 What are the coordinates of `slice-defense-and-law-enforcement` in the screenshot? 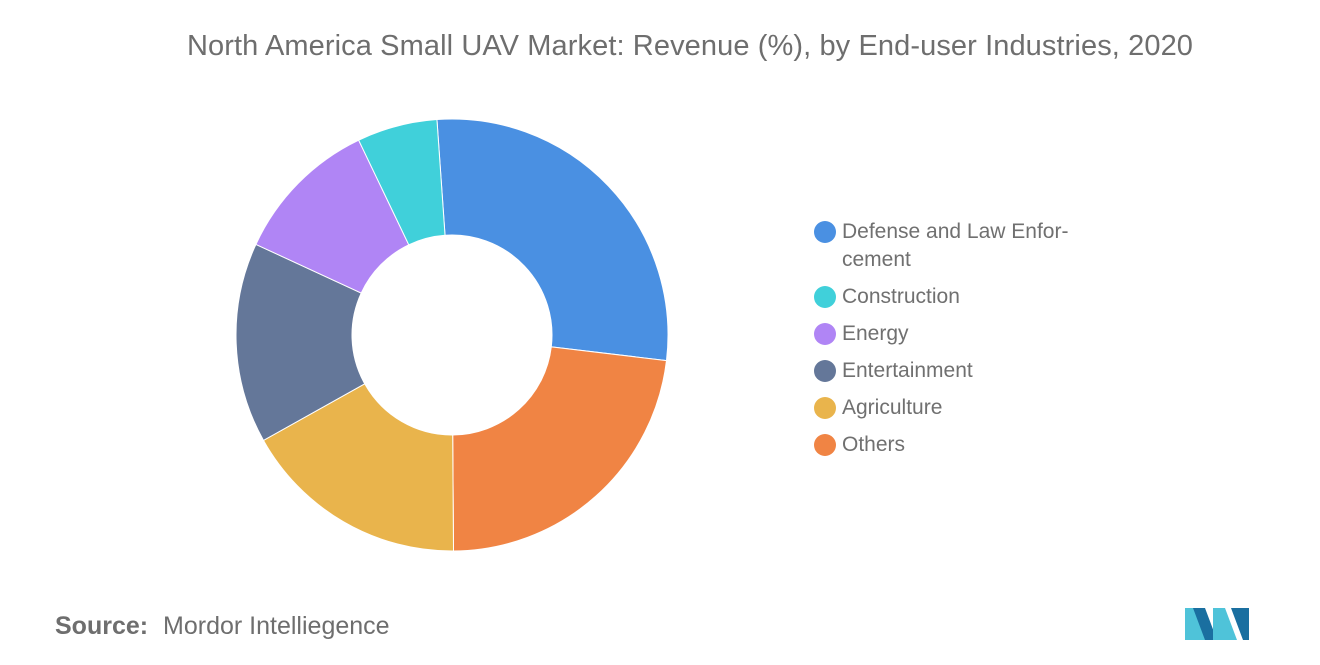 It's located at (552, 240).